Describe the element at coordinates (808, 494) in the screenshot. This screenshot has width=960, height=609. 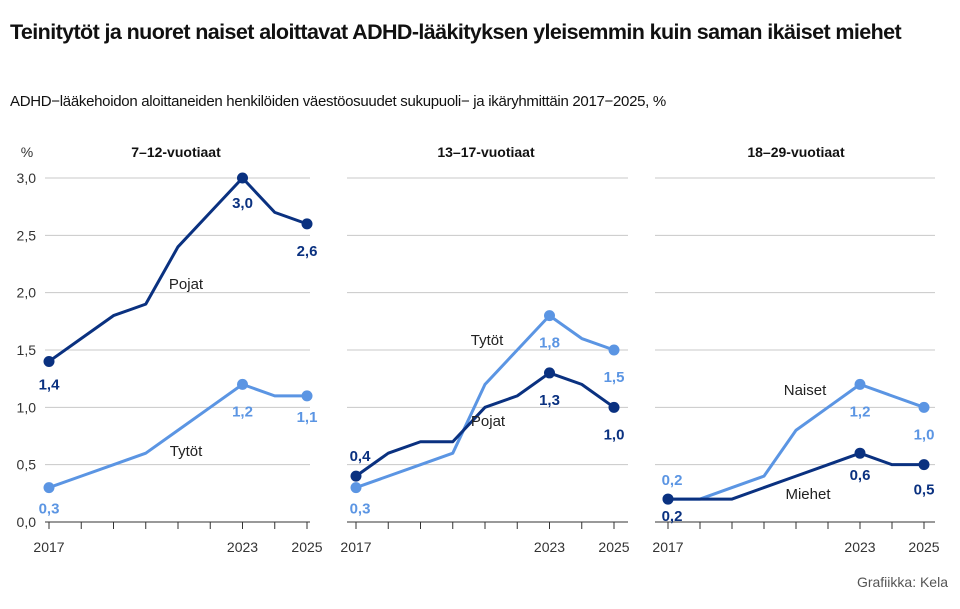
I see `series-name-label: Miehet` at that location.